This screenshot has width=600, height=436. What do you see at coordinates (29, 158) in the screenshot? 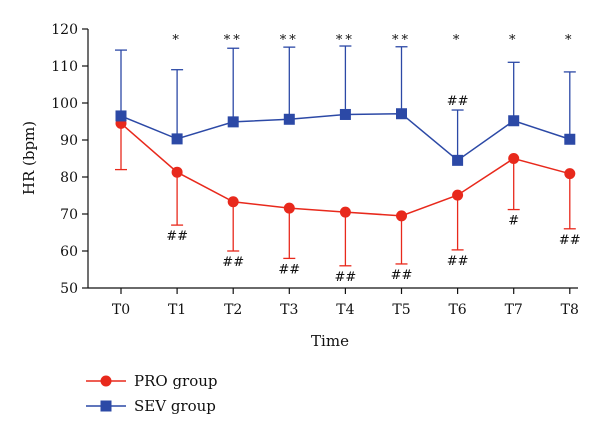
I see `y-axis-title: HR (bpm)` at bounding box center [29, 158].